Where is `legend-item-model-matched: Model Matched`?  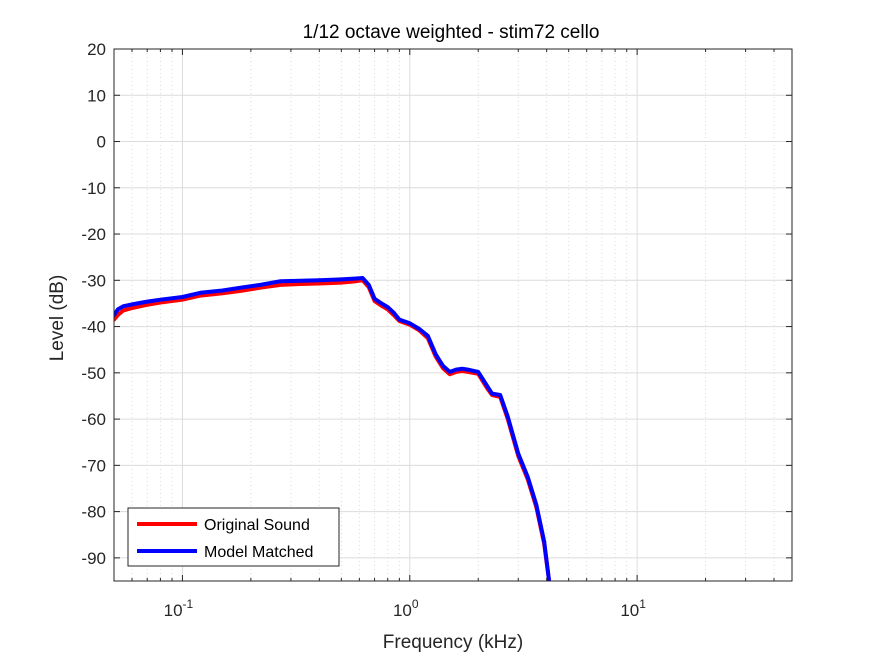
legend-item-model-matched: Model Matched is located at coordinates (225, 552).